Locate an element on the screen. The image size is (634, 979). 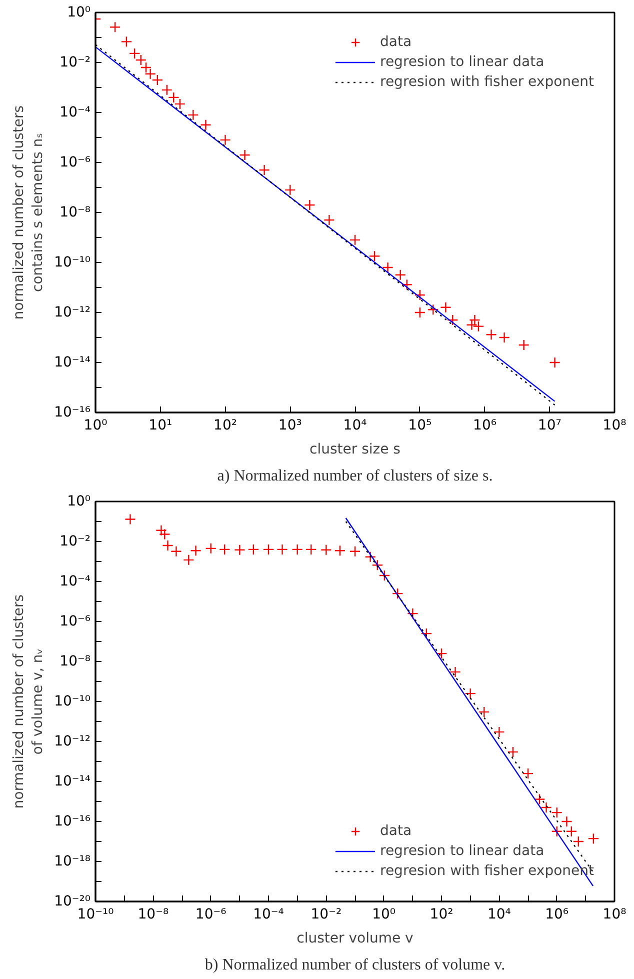
x-tick-label: 10⁻¹⁰ is located at coordinates (95, 914).